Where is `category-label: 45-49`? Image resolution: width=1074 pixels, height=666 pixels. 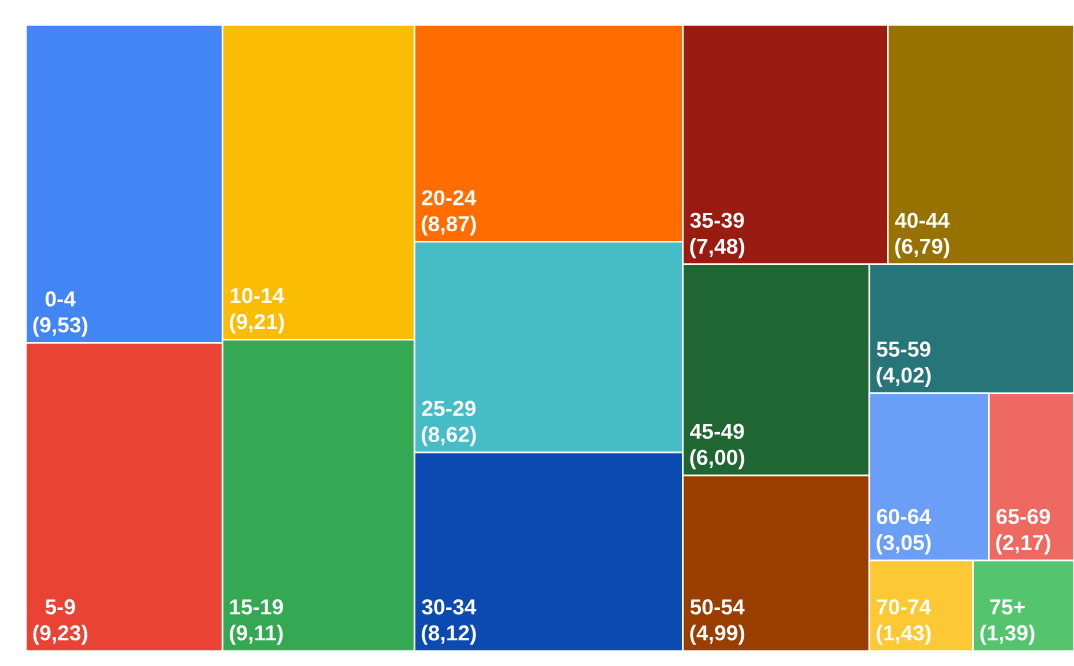 category-label: 45-49 is located at coordinates (717, 431).